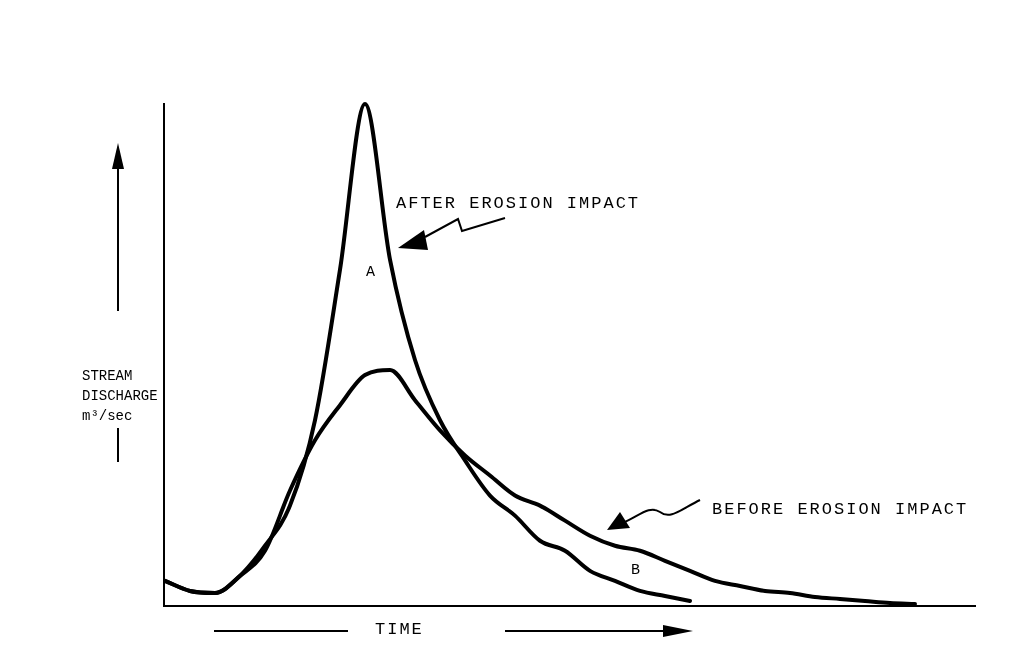 Image resolution: width=1031 pixels, height=647 pixels. Describe the element at coordinates (120, 396) in the screenshot. I see `y-axis-title: STREAM DISCHARGE m³/sec` at that location.